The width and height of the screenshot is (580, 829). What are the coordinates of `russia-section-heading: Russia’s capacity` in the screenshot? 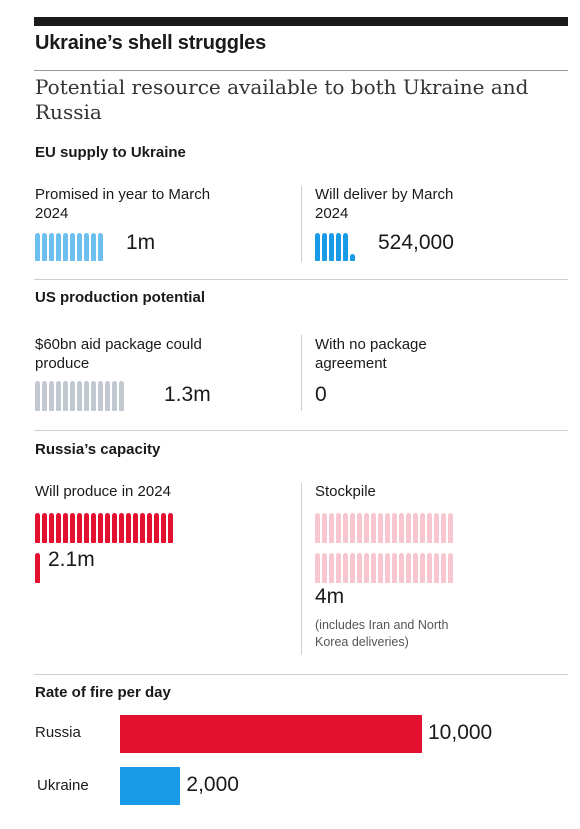 It's located at (98, 449).